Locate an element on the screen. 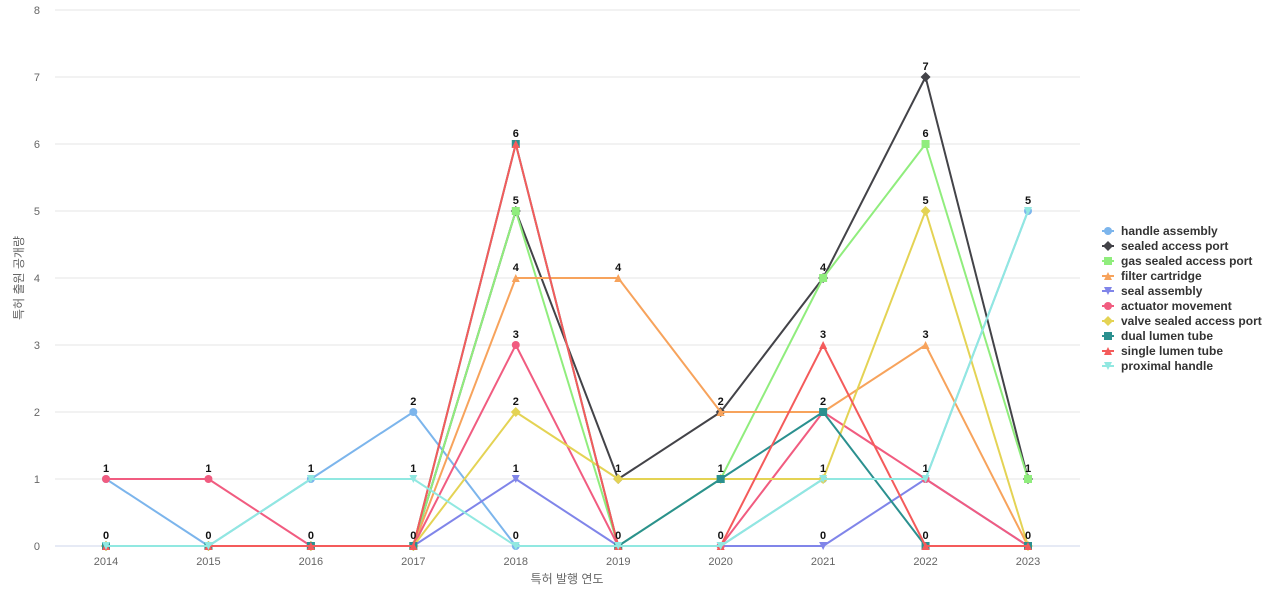 This screenshot has width=1280, height=605. x-tick-label: 2019 is located at coordinates (618, 562).